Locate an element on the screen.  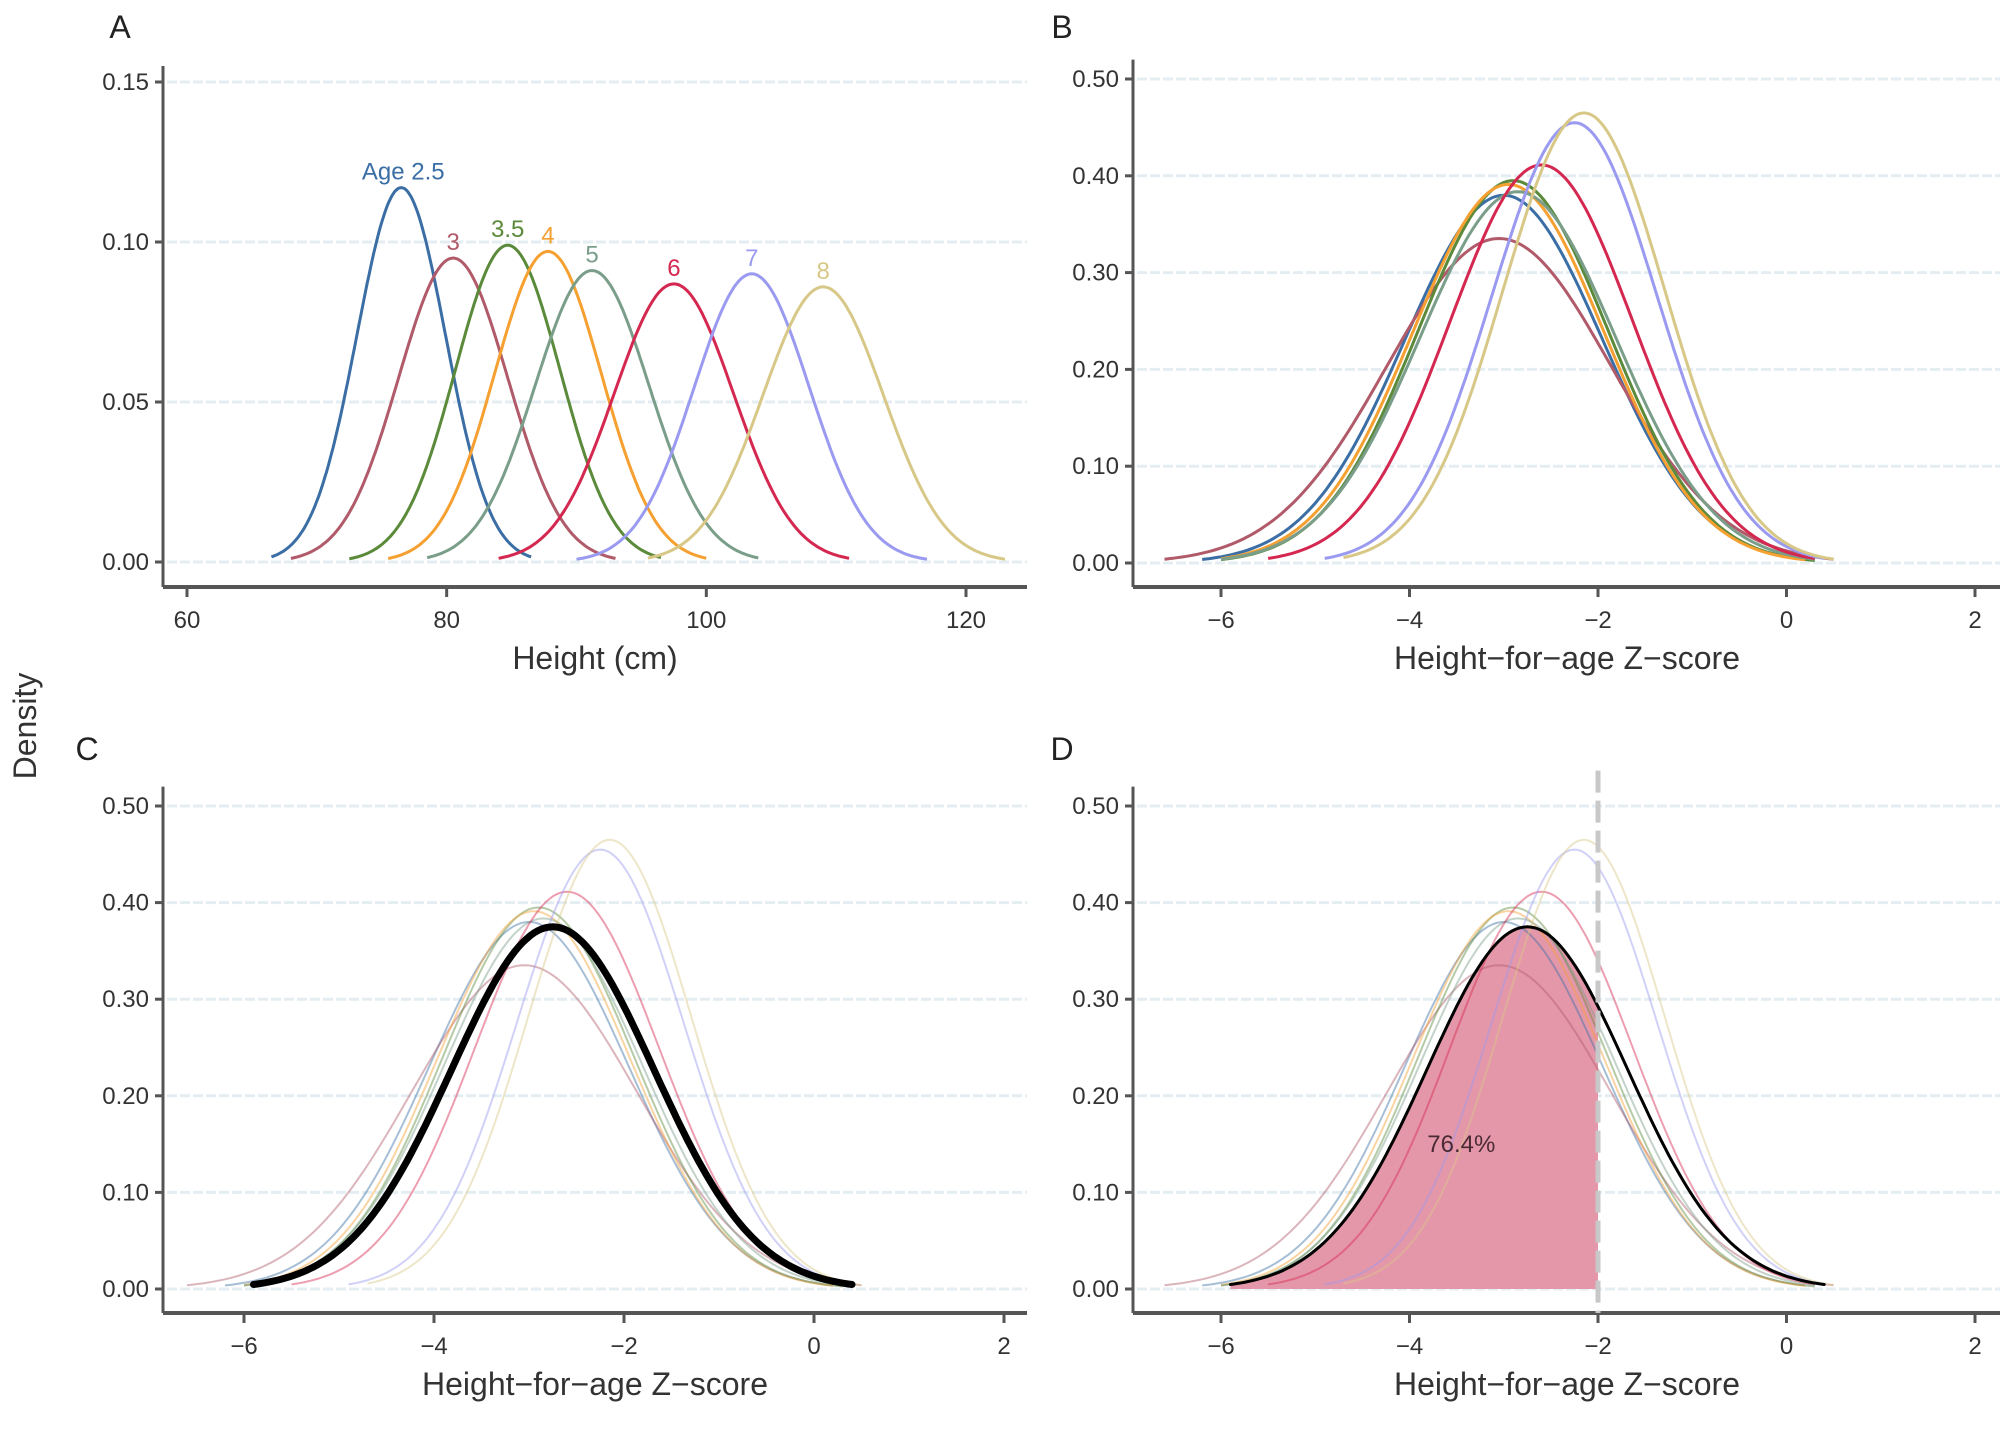
panel-label: D is located at coordinates (1061, 749).